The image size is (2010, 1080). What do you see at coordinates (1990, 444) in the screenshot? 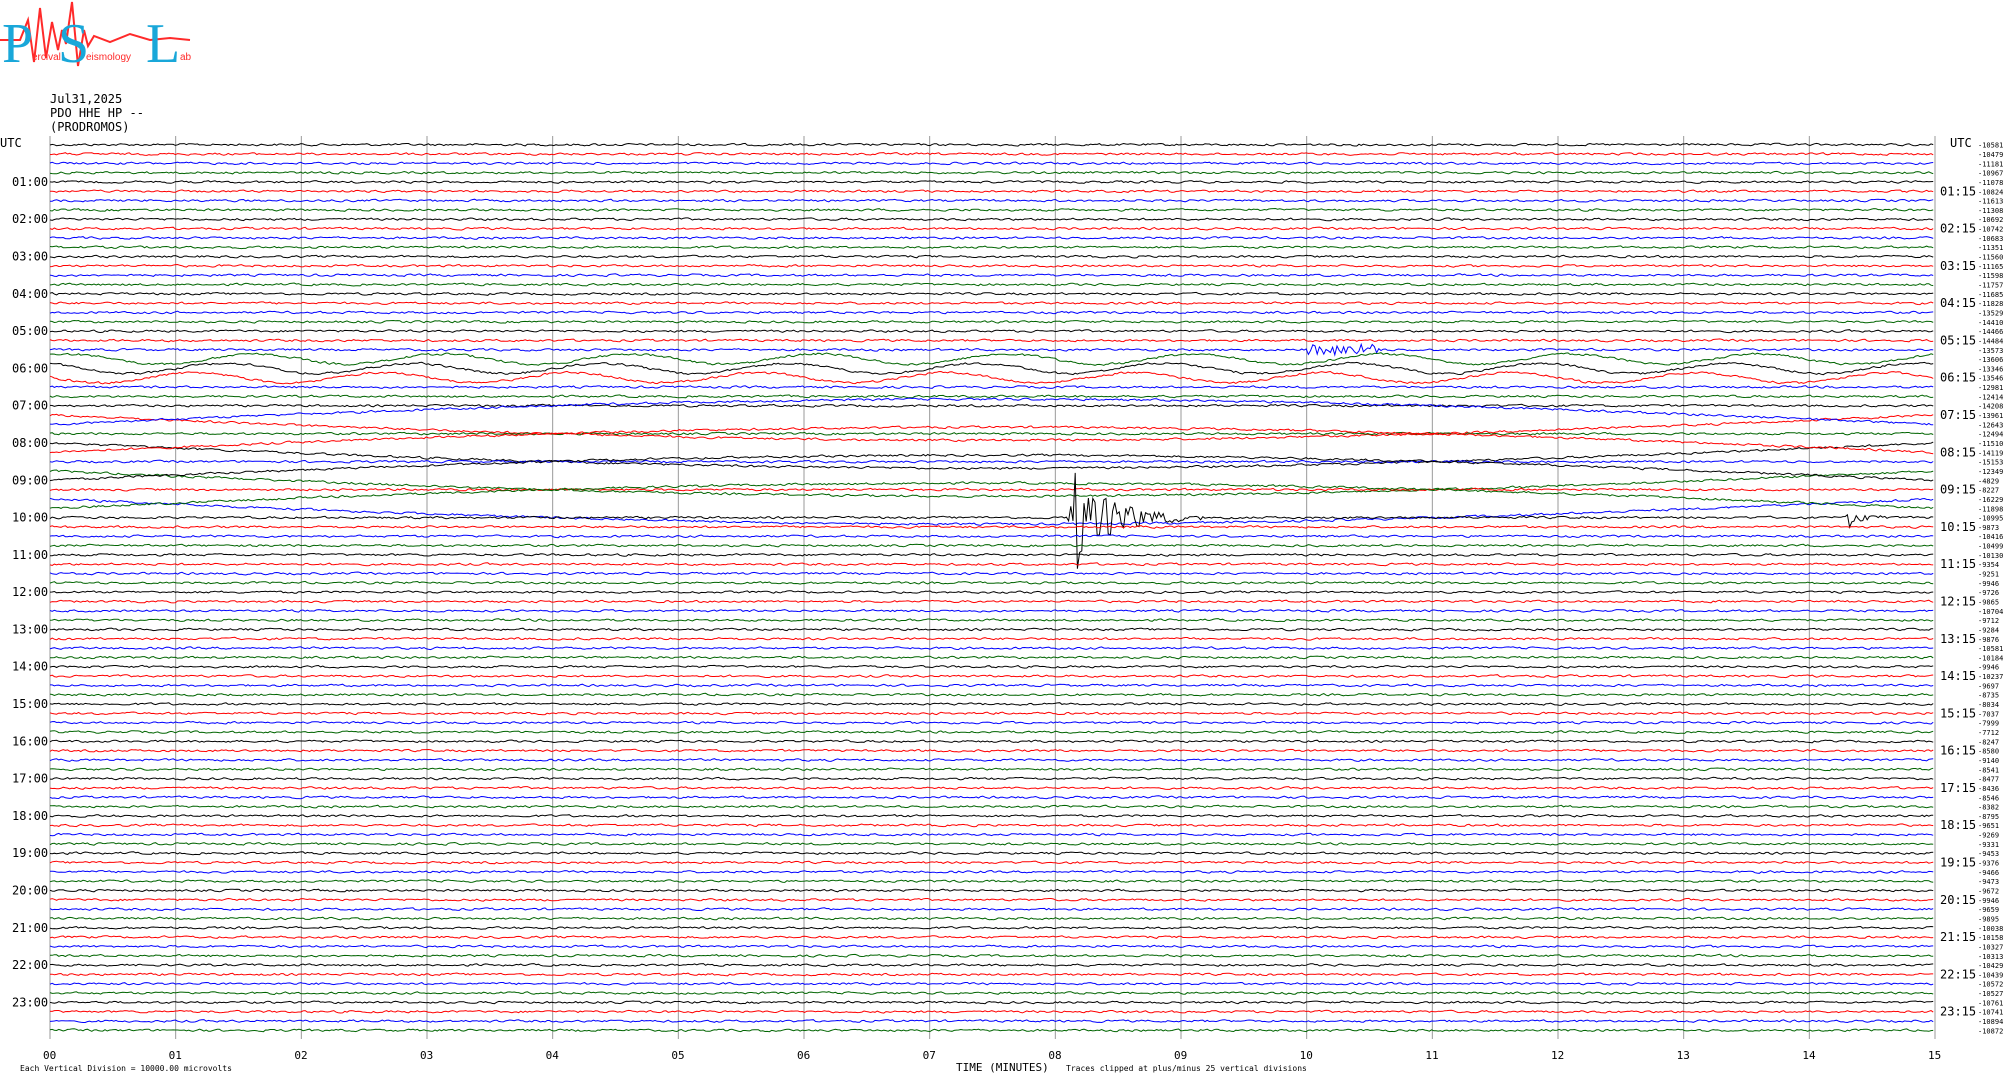
I see `trace-offset-33: -11510` at bounding box center [1990, 444].